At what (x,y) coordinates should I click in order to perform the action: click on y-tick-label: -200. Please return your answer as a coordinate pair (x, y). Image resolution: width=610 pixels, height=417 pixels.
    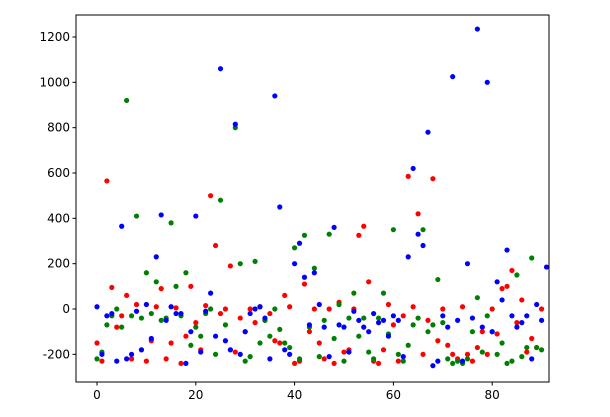
    Looking at the image, I should click on (56, 354).